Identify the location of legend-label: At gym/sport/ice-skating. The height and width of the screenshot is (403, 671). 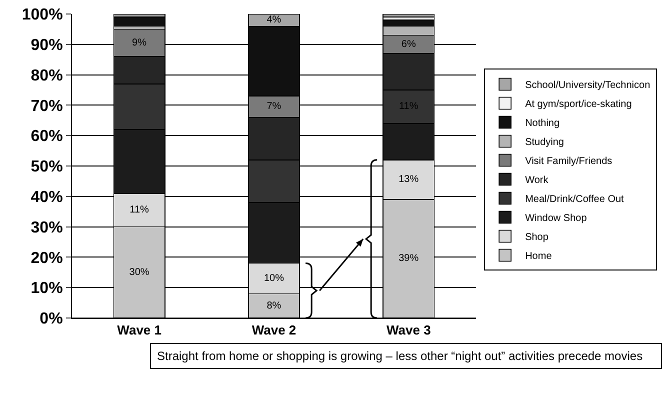
(578, 104).